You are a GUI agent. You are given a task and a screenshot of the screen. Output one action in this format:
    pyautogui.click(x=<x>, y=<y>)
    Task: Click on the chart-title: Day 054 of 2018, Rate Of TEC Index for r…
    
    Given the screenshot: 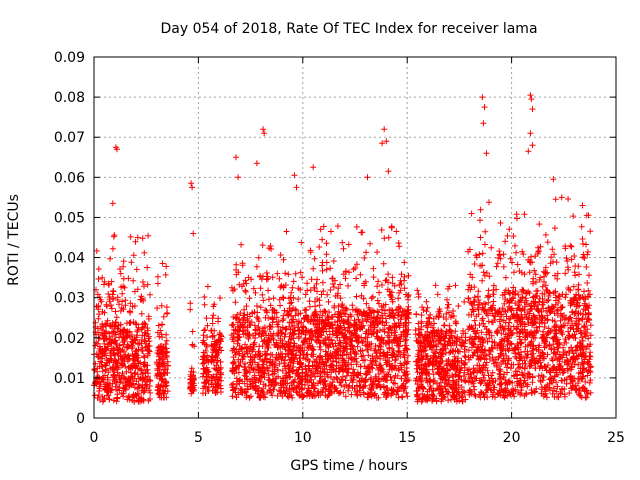 What is the action you would take?
    pyautogui.click(x=348, y=29)
    